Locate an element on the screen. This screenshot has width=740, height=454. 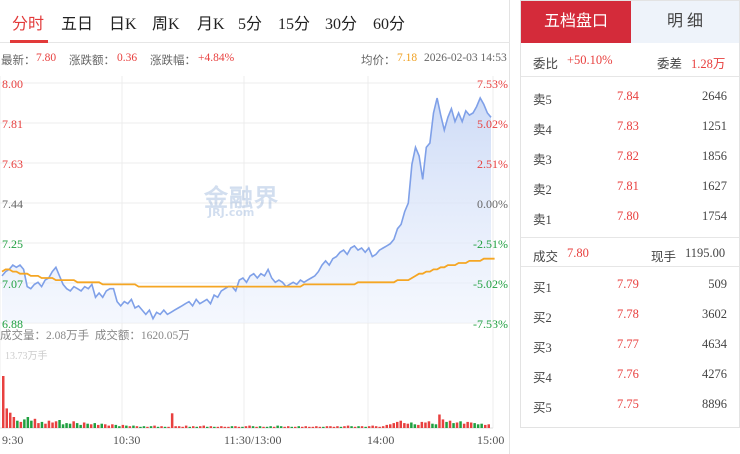
sell-row: 卖4 7.83 1251 is located at coordinates (630, 127).